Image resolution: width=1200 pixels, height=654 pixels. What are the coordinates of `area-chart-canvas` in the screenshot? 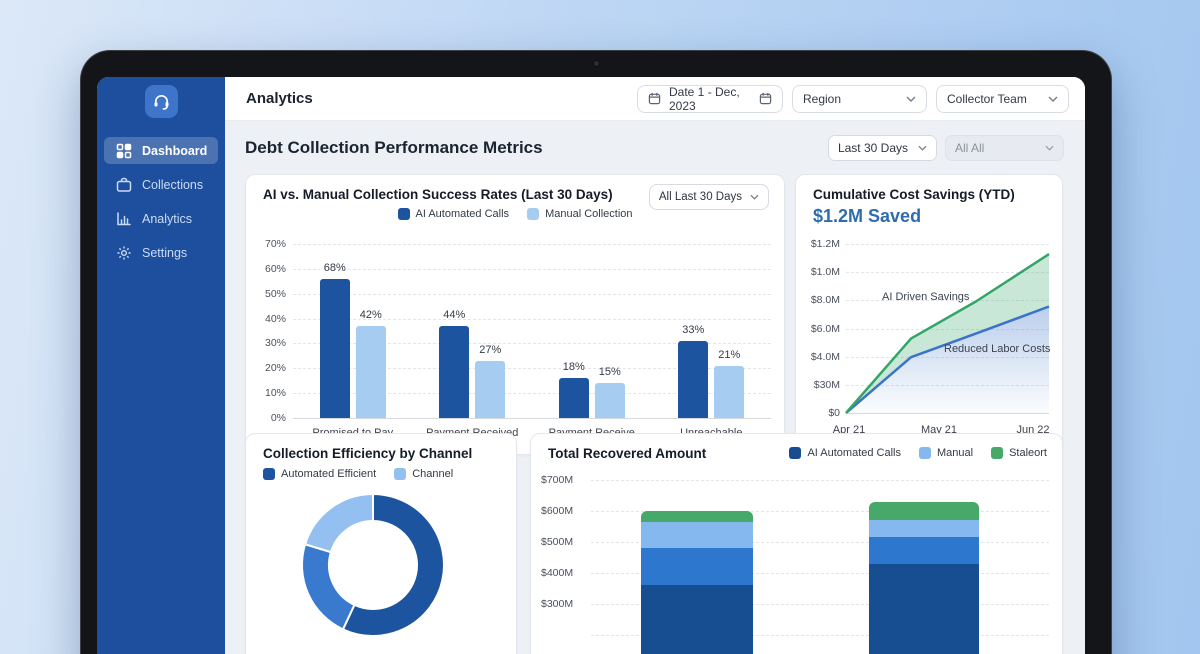 It's located at (947, 333).